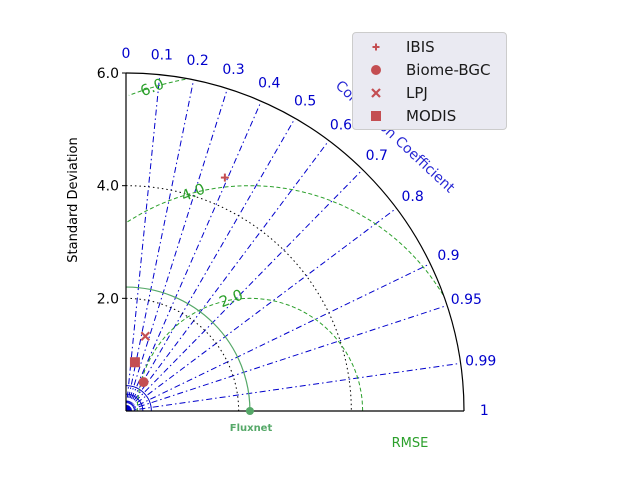 Image resolution: width=640 pixels, height=480 pixels. I want to click on legend-label: Biome-BGC, so click(448, 70).